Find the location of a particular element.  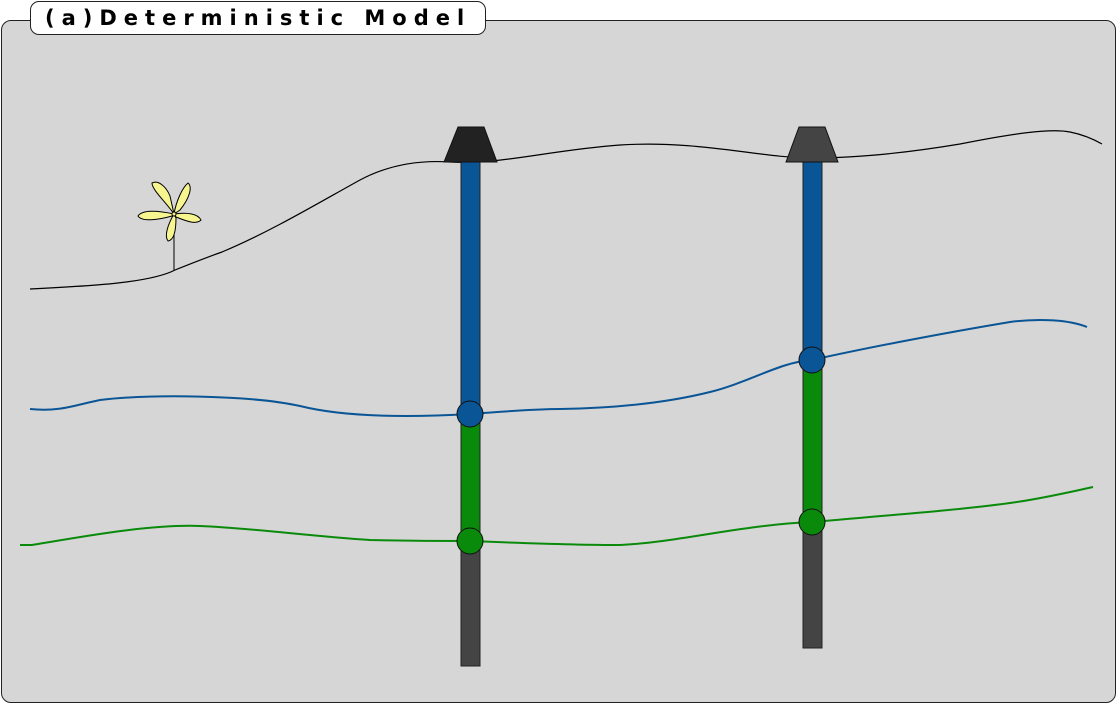

right-well-bottom-segment is located at coordinates (812, 585).